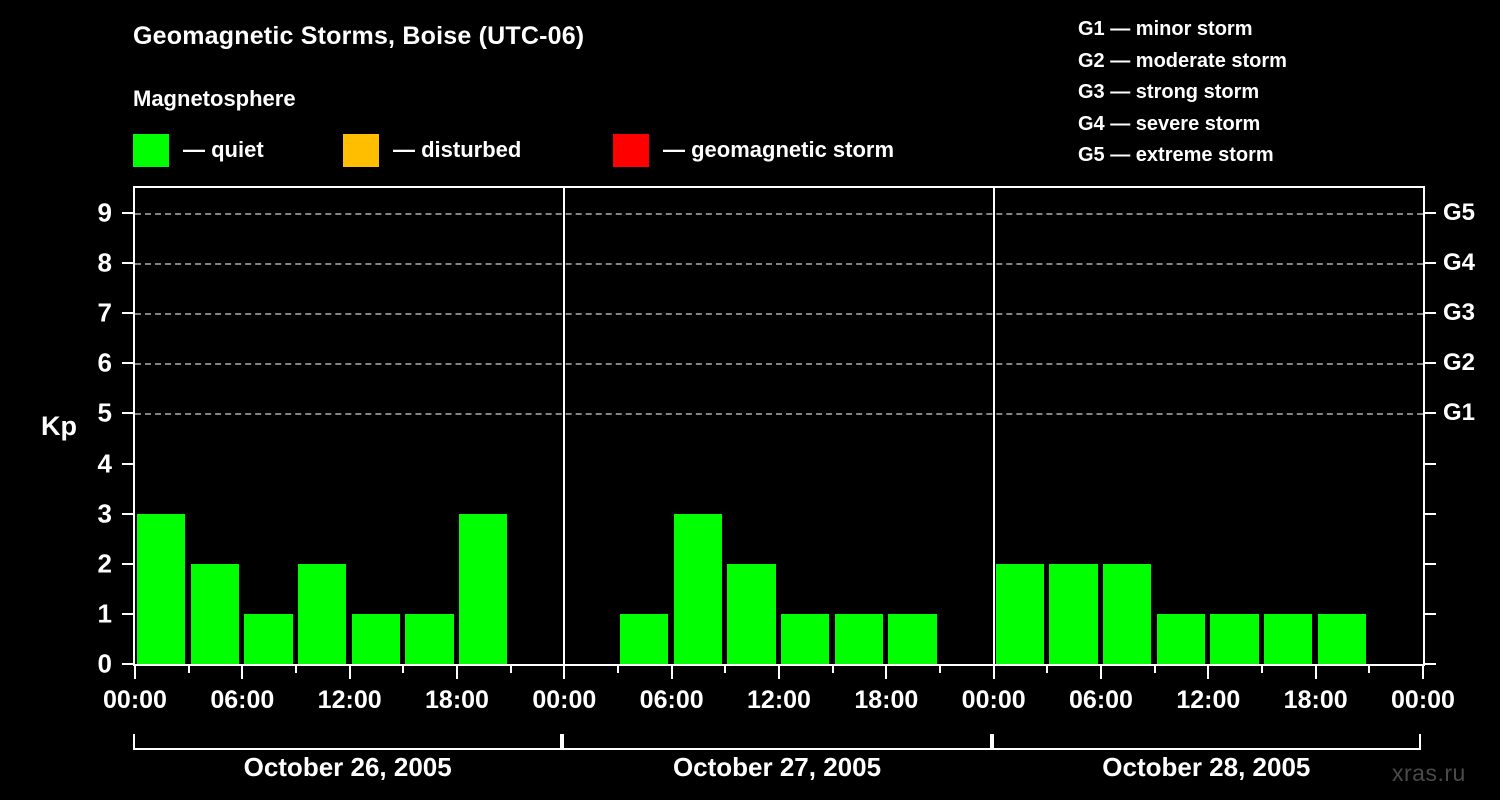  I want to click on legend-entry-2: — geomagnetic storm, so click(753, 150).